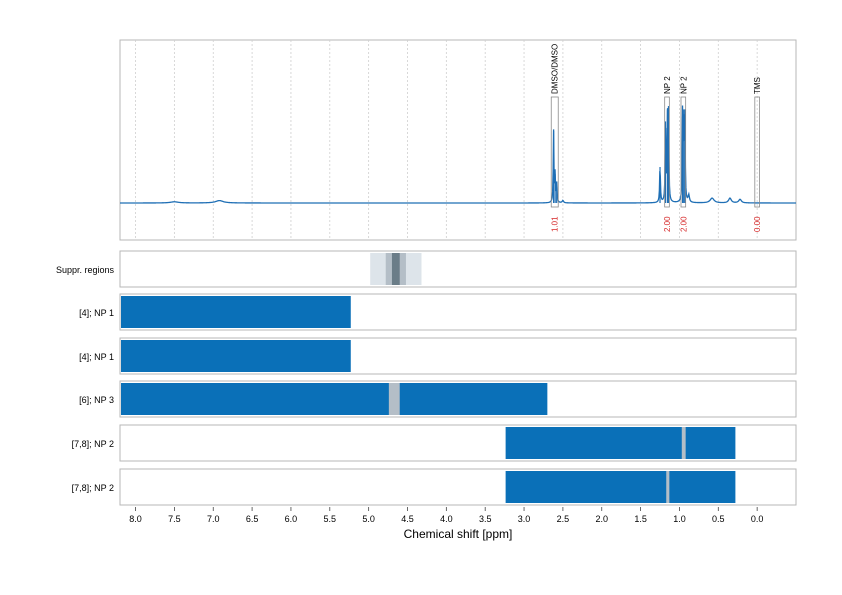 This screenshot has width=842, height=595. What do you see at coordinates (757, 85) in the screenshot?
I see `annotation-label: TMS` at bounding box center [757, 85].